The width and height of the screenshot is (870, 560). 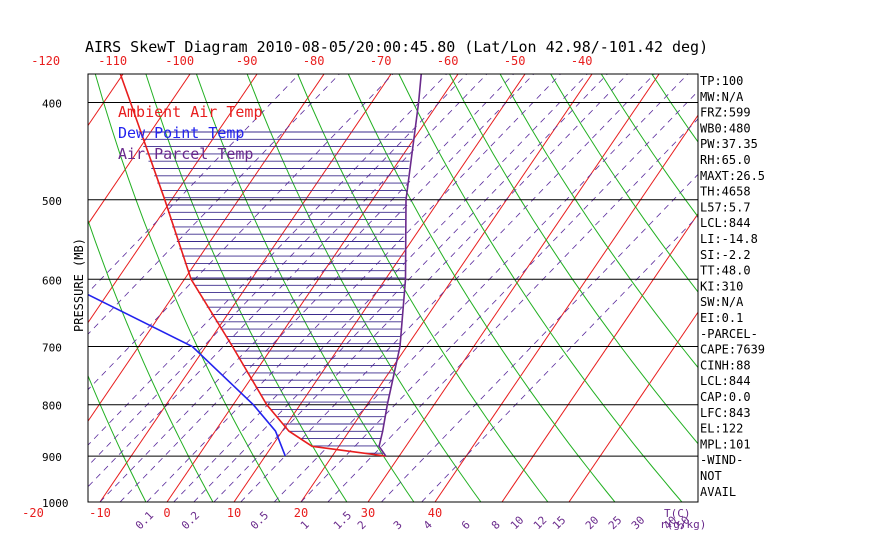 What do you see at coordinates (52, 103) in the screenshot?
I see `pressure-tick-label: 400` at bounding box center [52, 103].